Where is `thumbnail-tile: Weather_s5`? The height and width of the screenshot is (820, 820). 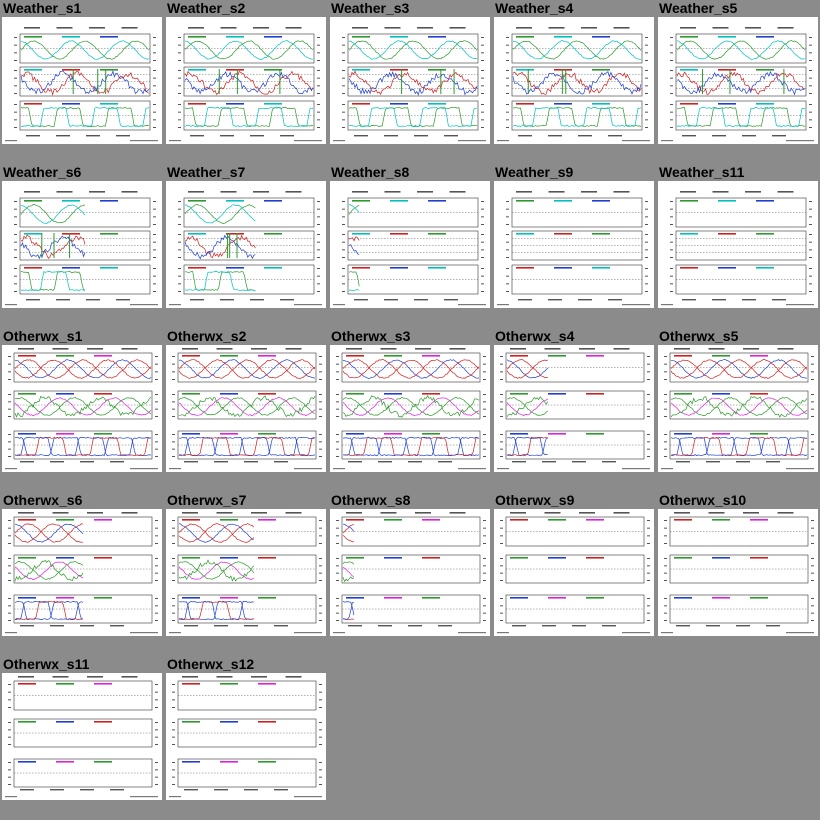 thumbnail-tile: Weather_s5 is located at coordinates (738, 82).